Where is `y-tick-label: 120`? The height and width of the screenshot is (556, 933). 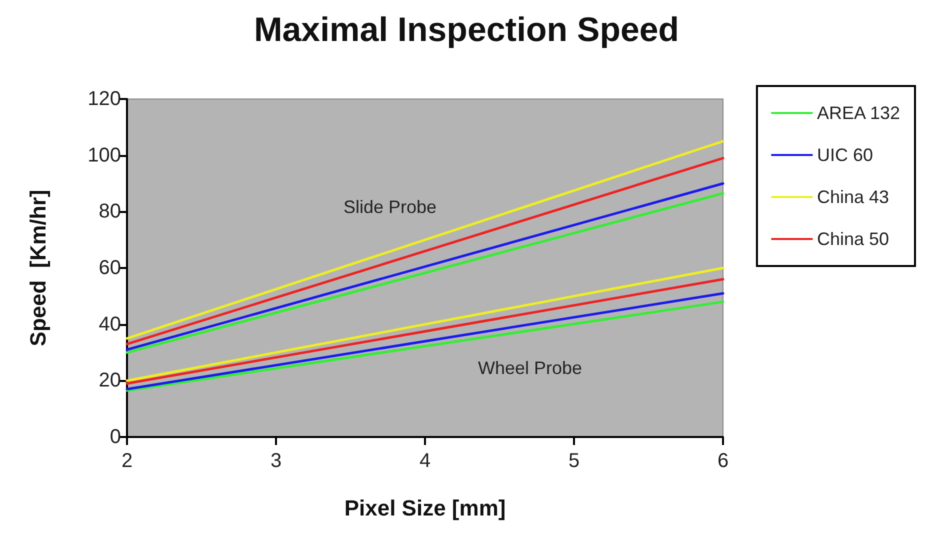 y-tick-label: 120 is located at coordinates (104, 99).